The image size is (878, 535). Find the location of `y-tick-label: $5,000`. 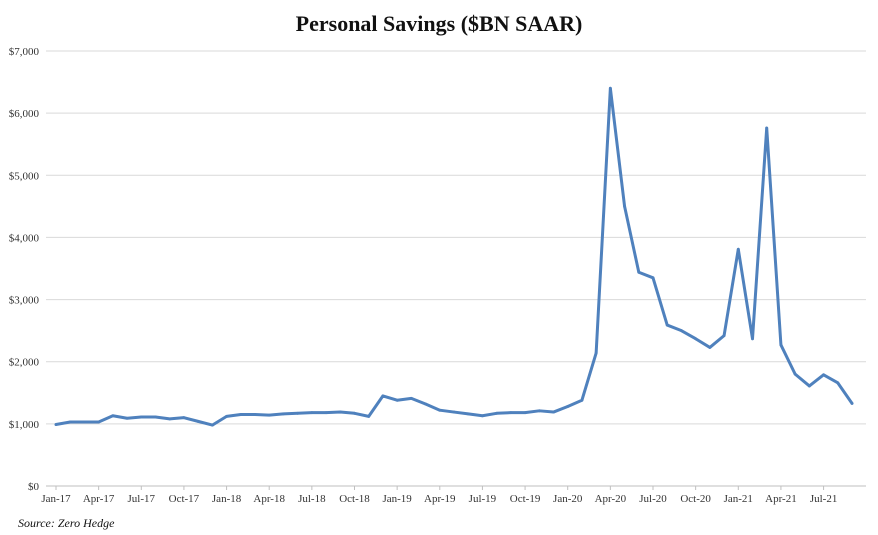

y-tick-label: $5,000 is located at coordinates (24, 176).